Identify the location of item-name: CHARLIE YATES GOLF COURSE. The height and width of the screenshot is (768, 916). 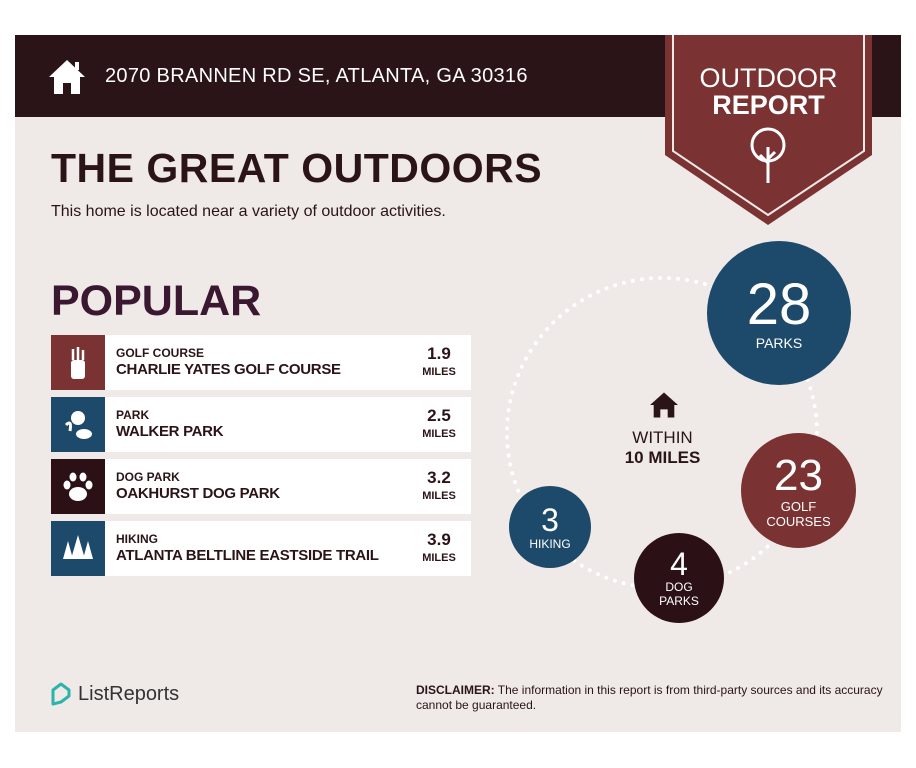
(228, 369).